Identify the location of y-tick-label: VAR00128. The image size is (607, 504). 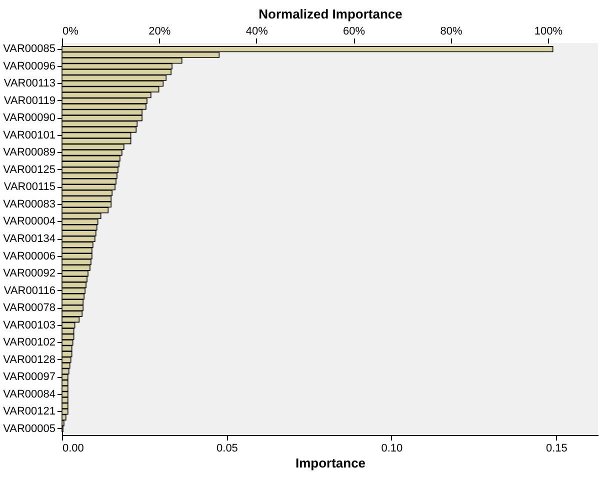
(29, 360).